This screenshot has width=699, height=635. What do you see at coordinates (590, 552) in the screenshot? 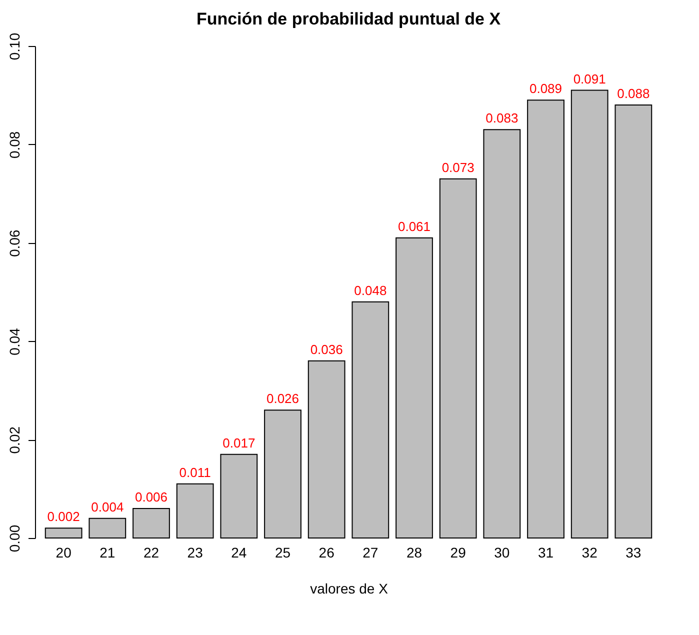
I see `x-tick-label: 32` at bounding box center [590, 552].